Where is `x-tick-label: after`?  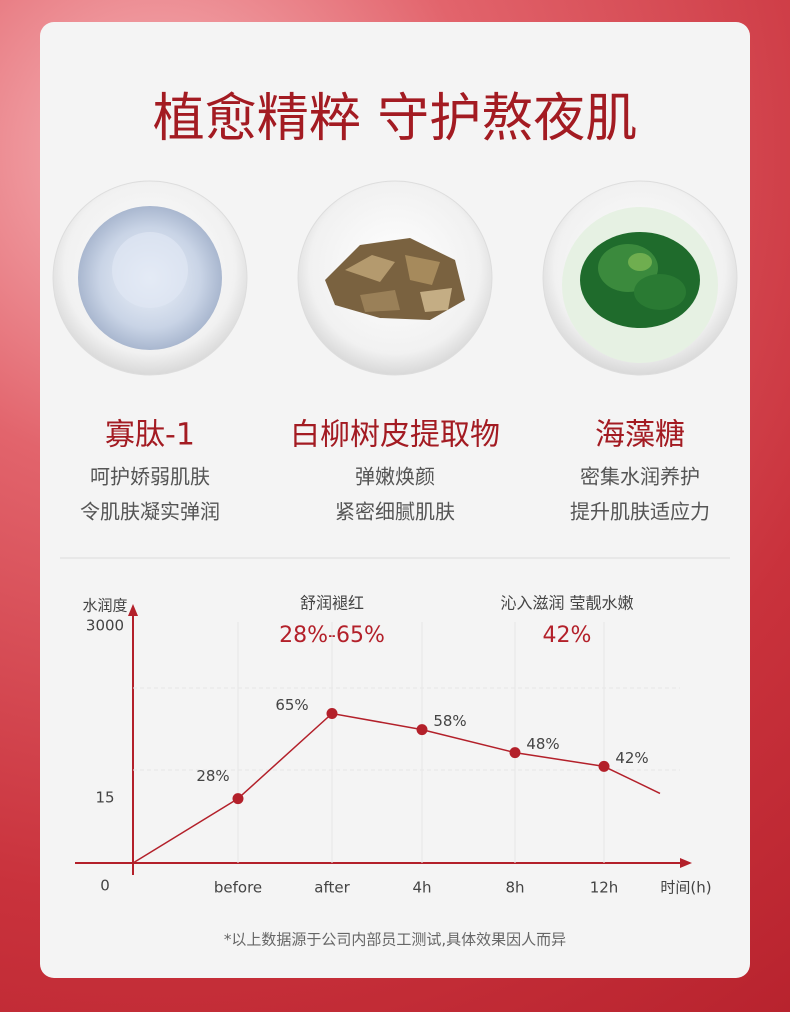 x-tick-label: after is located at coordinates (332, 888).